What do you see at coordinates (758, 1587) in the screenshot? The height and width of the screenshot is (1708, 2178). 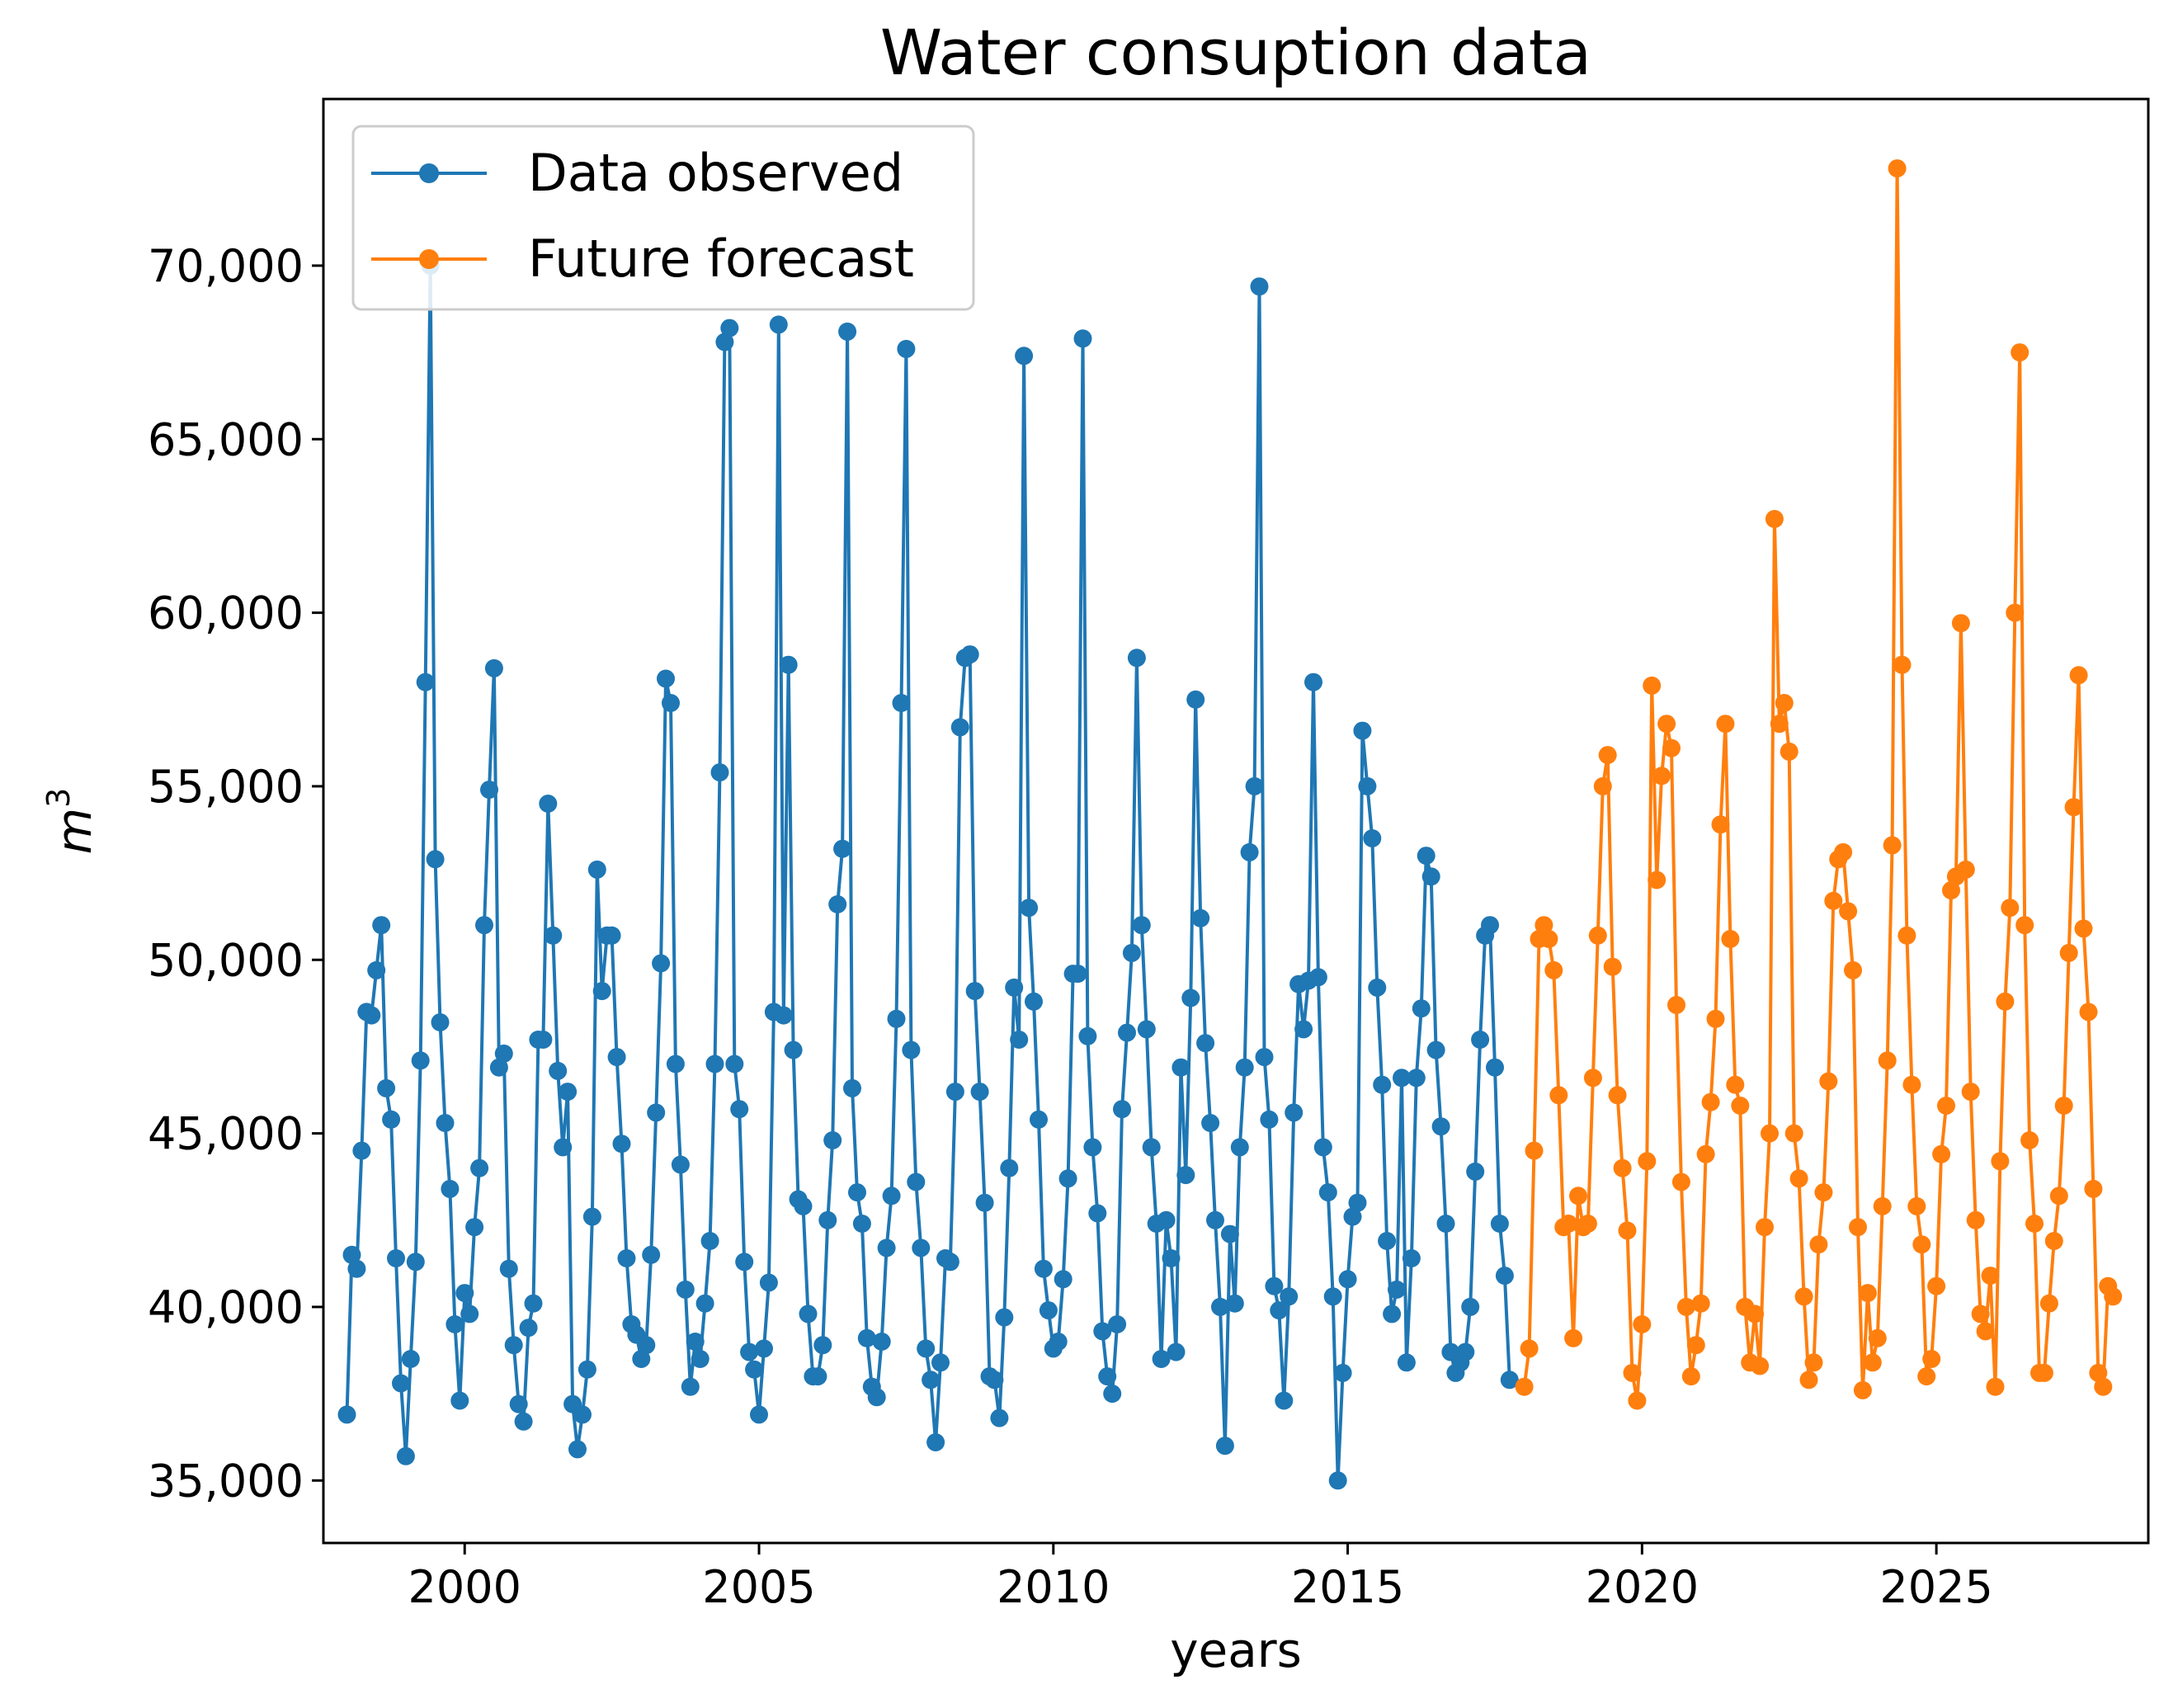 I see `x-tick-label: 2005` at bounding box center [758, 1587].